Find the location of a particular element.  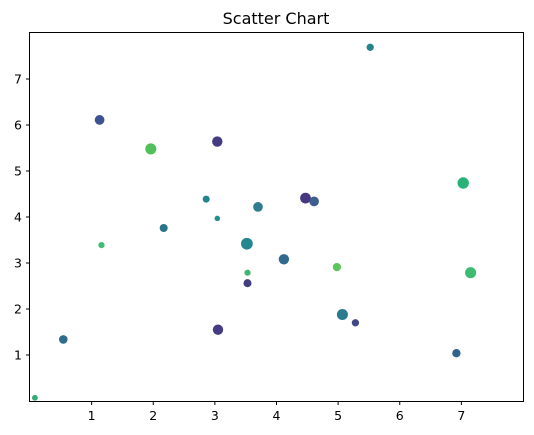

y-tick-label: 6 is located at coordinates (18, 125).